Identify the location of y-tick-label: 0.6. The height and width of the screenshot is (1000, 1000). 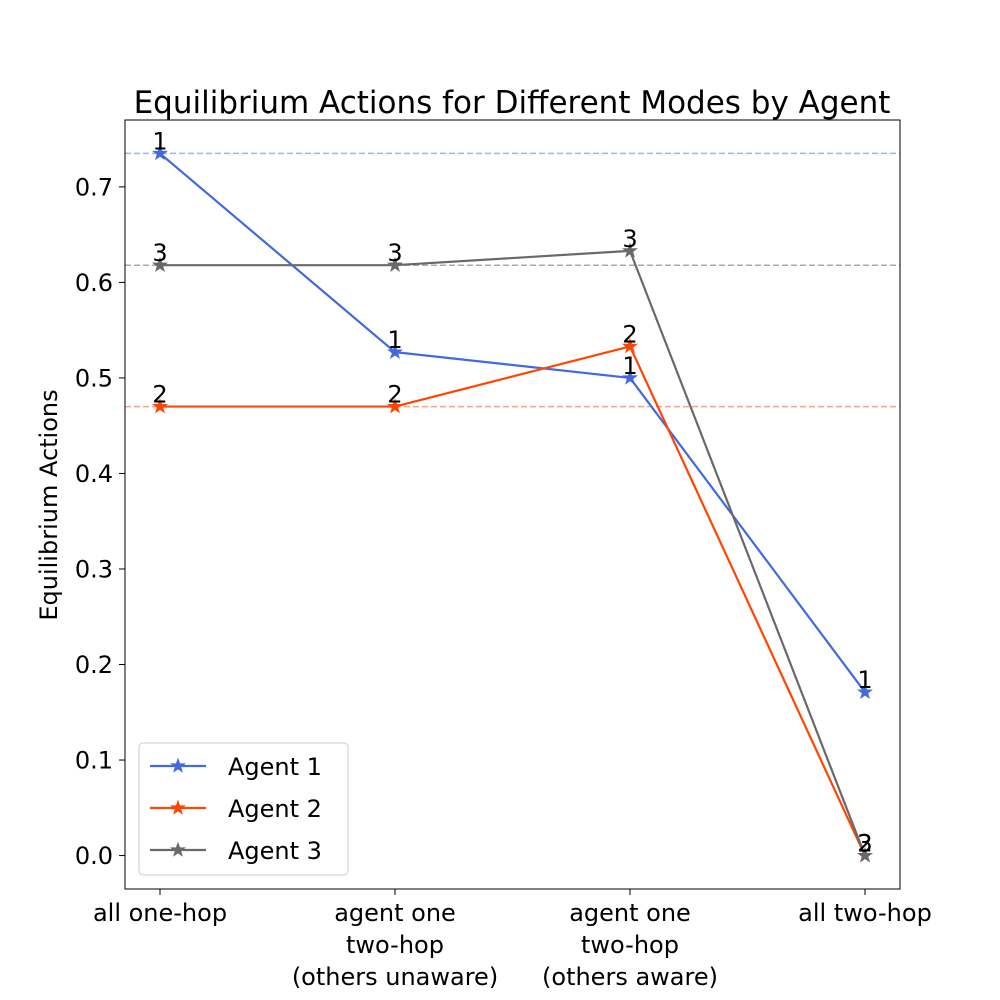
(94, 283).